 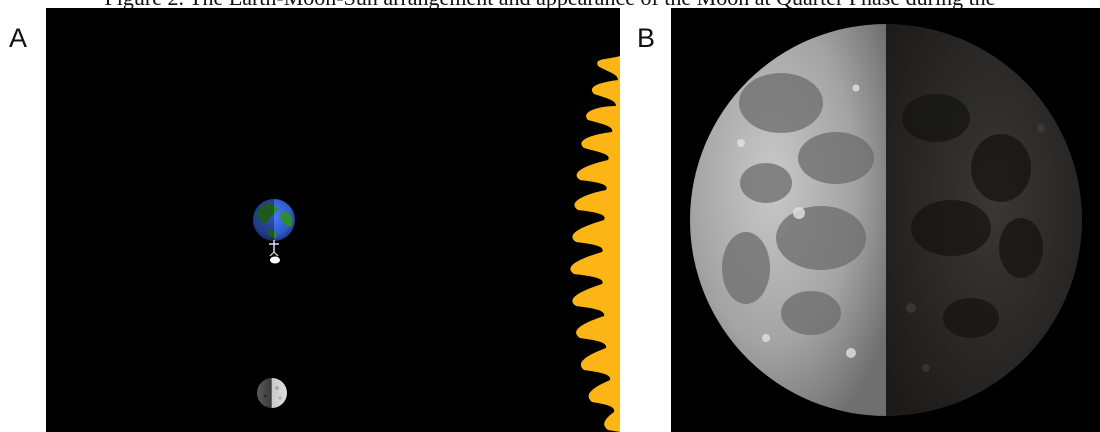 I want to click on sun-icon, so click(x=595, y=244).